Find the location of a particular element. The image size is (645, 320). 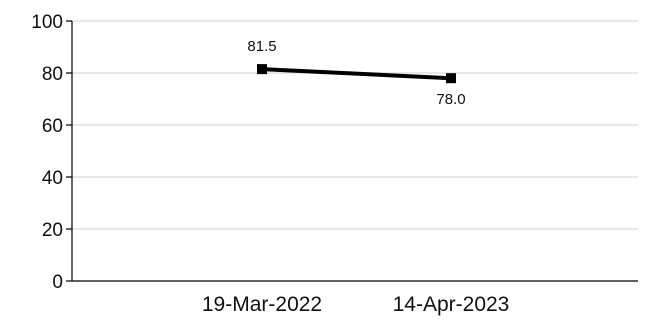

data-label: 81.5 is located at coordinates (261, 46).